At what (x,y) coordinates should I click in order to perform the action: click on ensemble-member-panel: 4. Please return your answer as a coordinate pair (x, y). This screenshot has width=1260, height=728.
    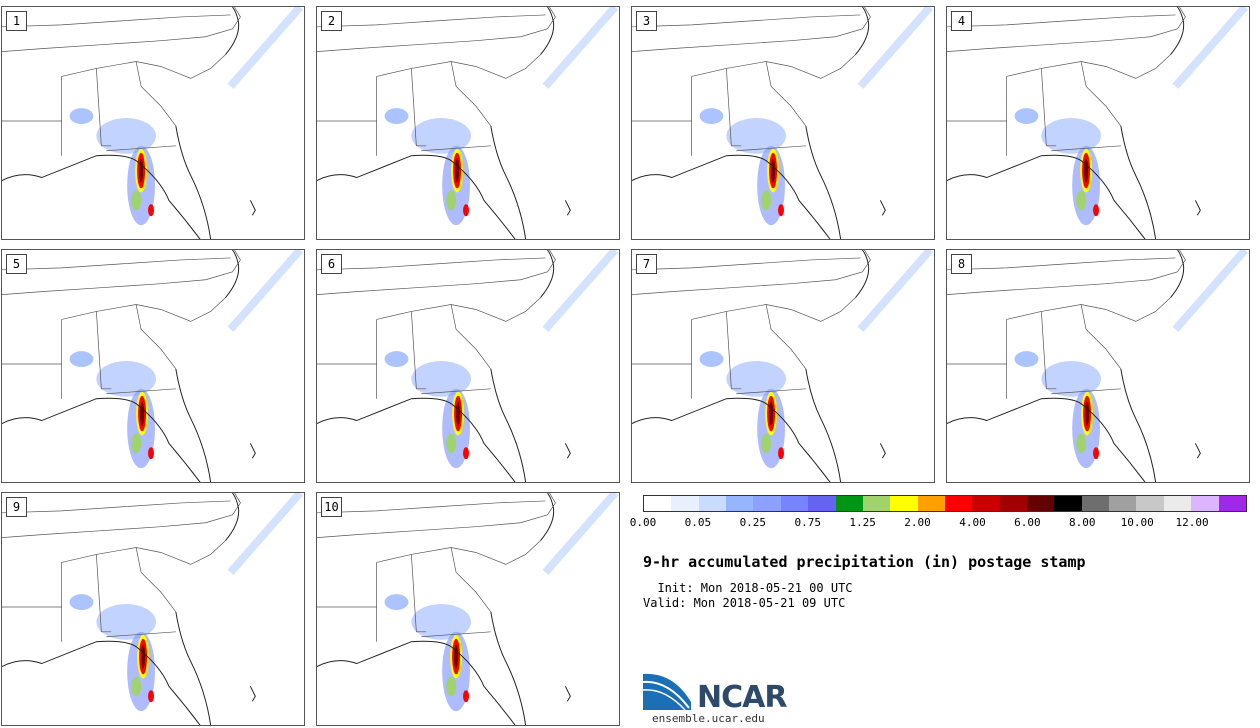
    Looking at the image, I should click on (1098, 123).